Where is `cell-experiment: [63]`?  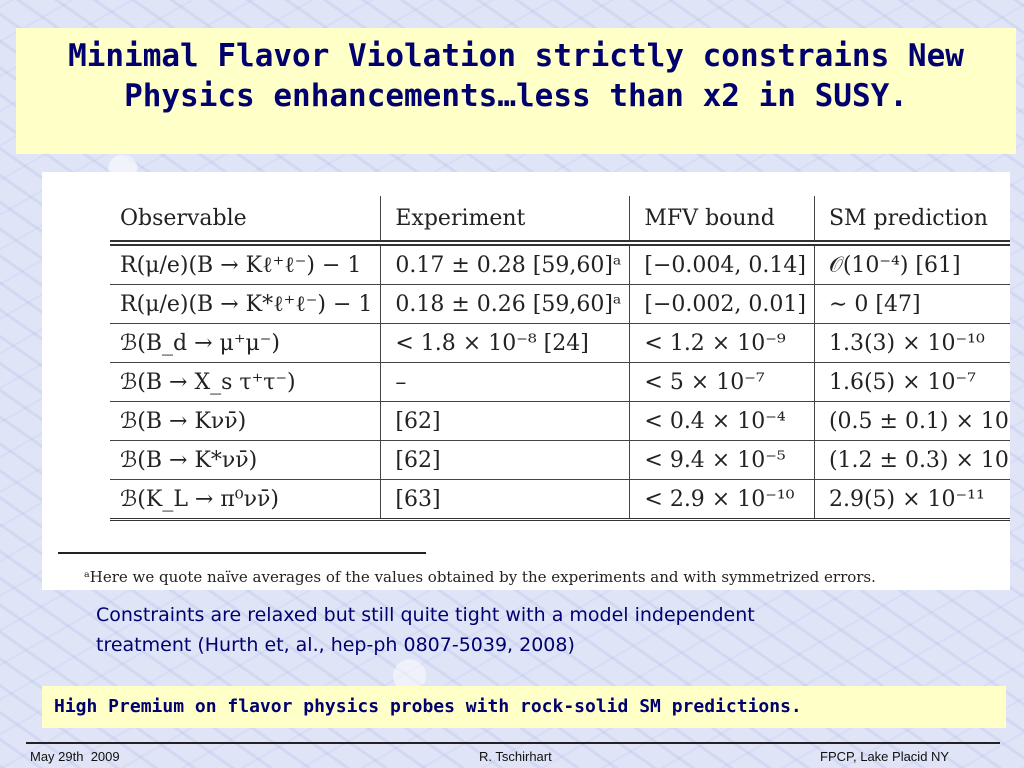
cell-experiment: [63] is located at coordinates (505, 500).